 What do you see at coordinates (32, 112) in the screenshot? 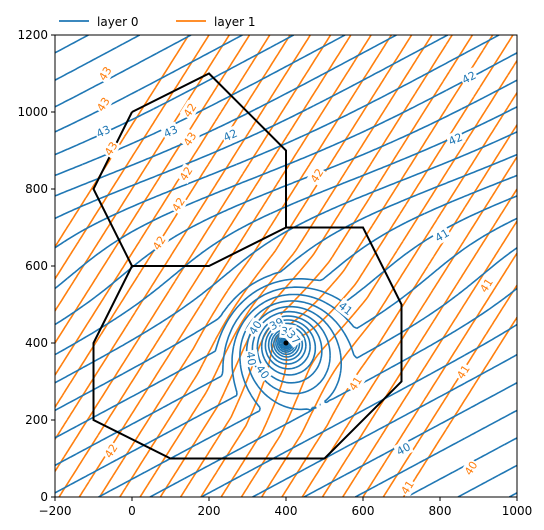
I see `y-tick-label: 1000` at bounding box center [32, 112].